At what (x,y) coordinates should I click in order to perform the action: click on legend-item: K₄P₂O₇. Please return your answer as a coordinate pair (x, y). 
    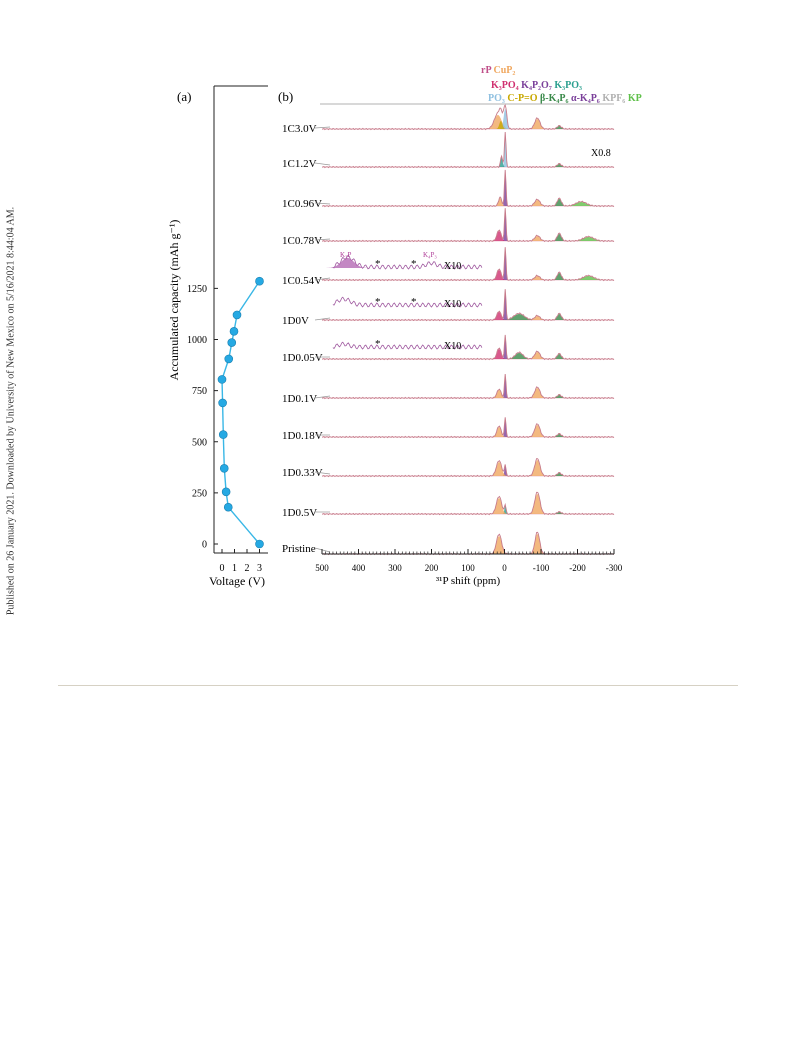
    Looking at the image, I should click on (535, 85).